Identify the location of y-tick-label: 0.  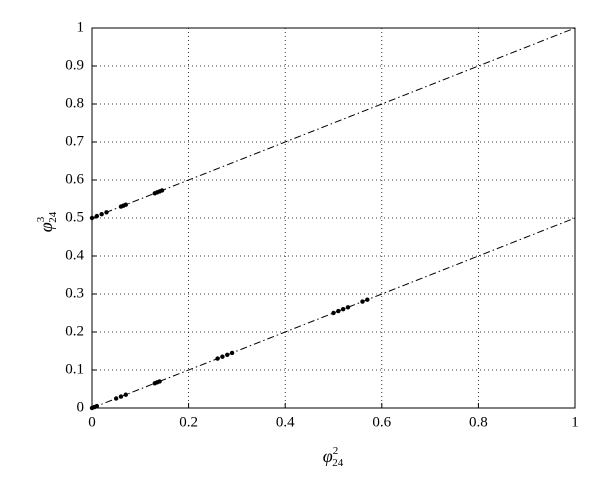
(81, 407).